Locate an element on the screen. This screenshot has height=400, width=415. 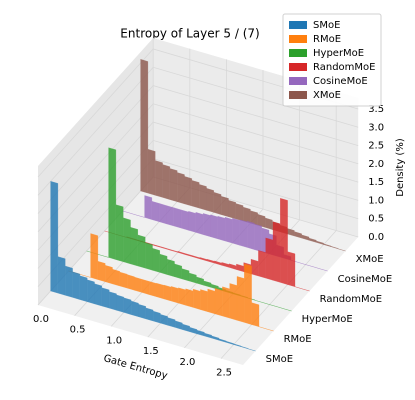
z-tick-label: 3.5 is located at coordinates (376, 109).